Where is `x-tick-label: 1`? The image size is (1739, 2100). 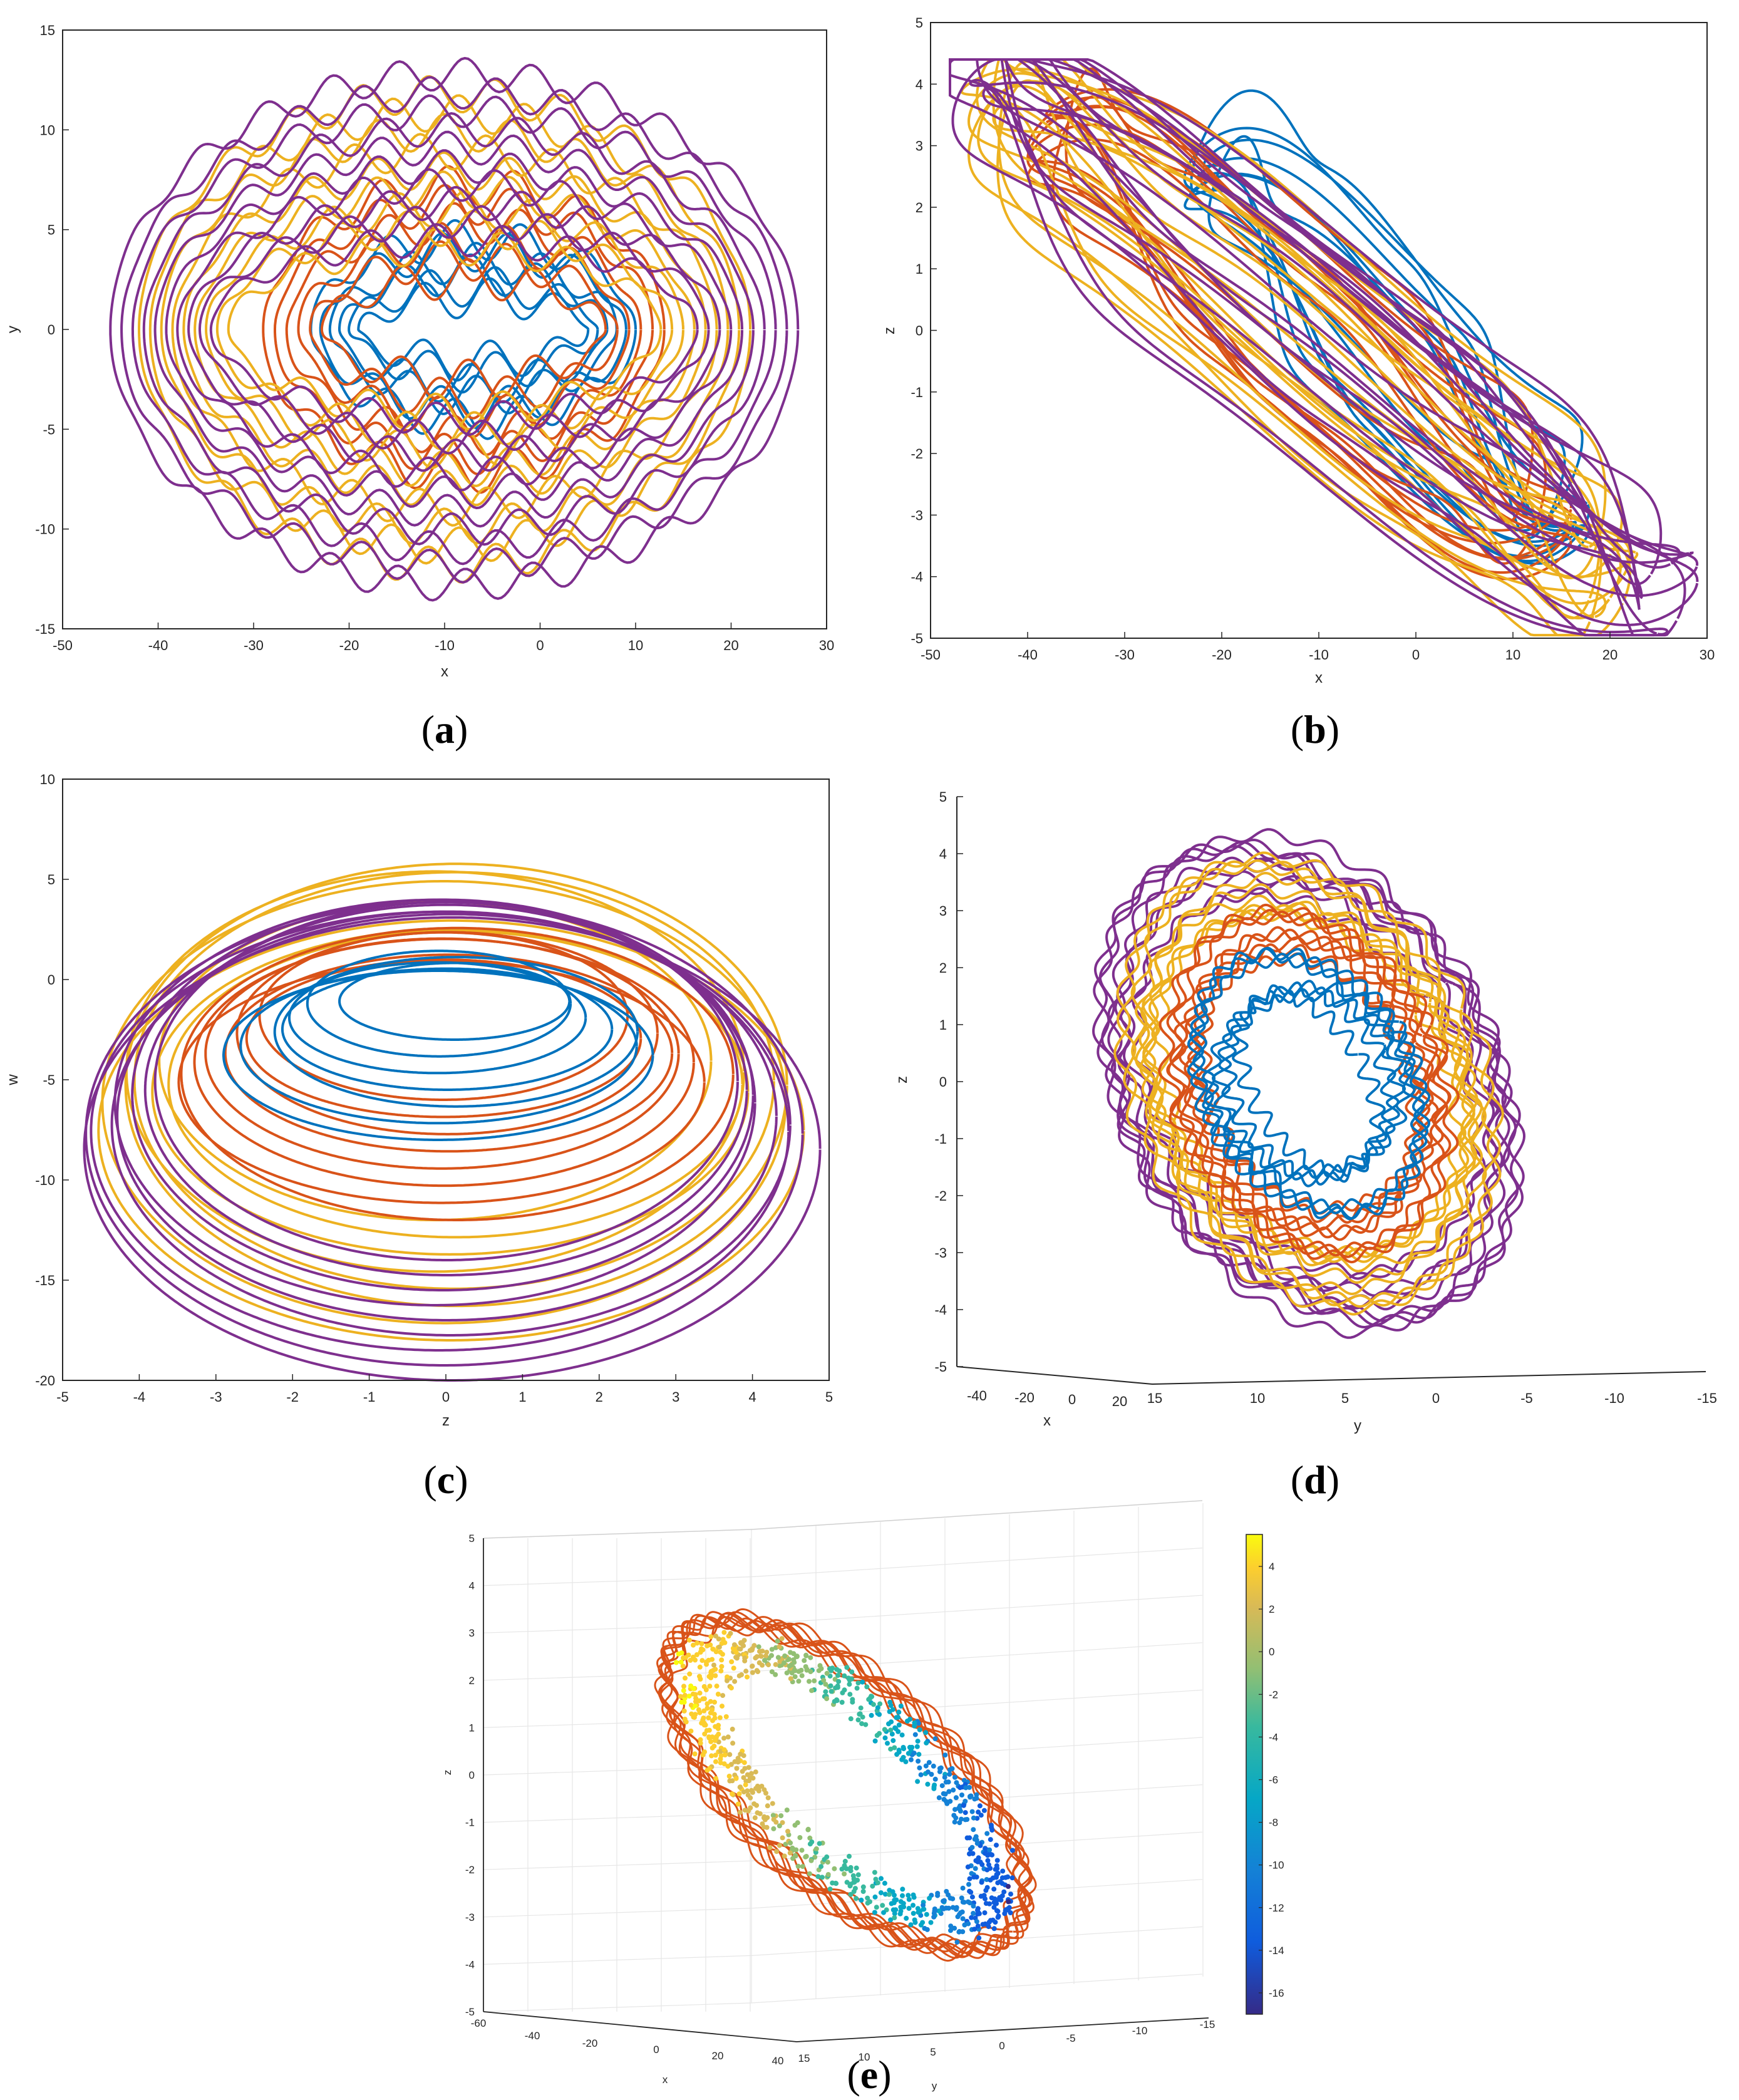
x-tick-label: 1 is located at coordinates (522, 1397).